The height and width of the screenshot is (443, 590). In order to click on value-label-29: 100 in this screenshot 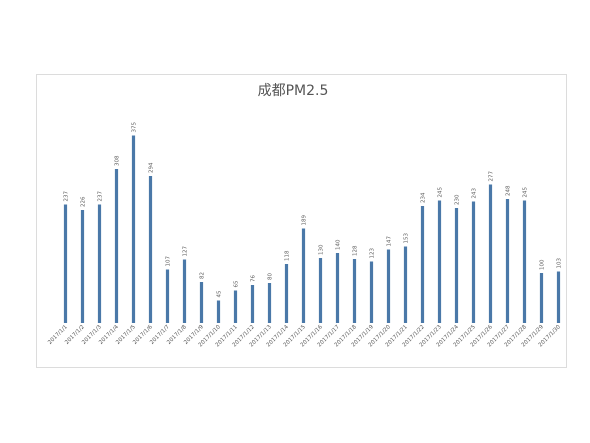, I will do `click(542, 264)`.